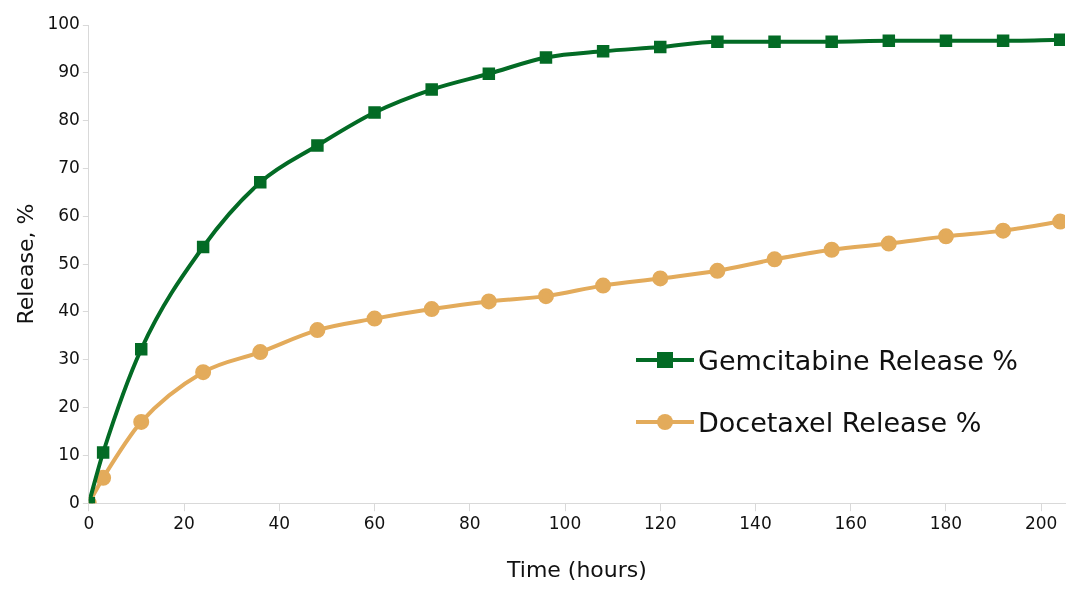 Image resolution: width=1081 pixels, height=592 pixels. Describe the element at coordinates (565, 522) in the screenshot. I see `x-tick-label: 100` at that location.